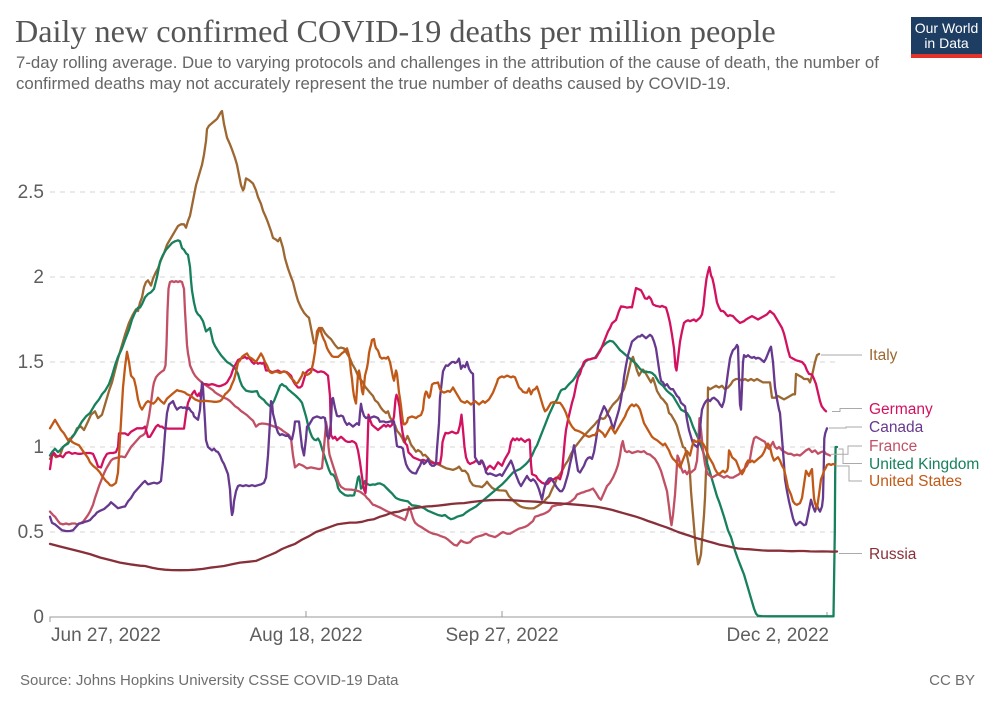  I want to click on svg-text: 0, so click(38, 617).